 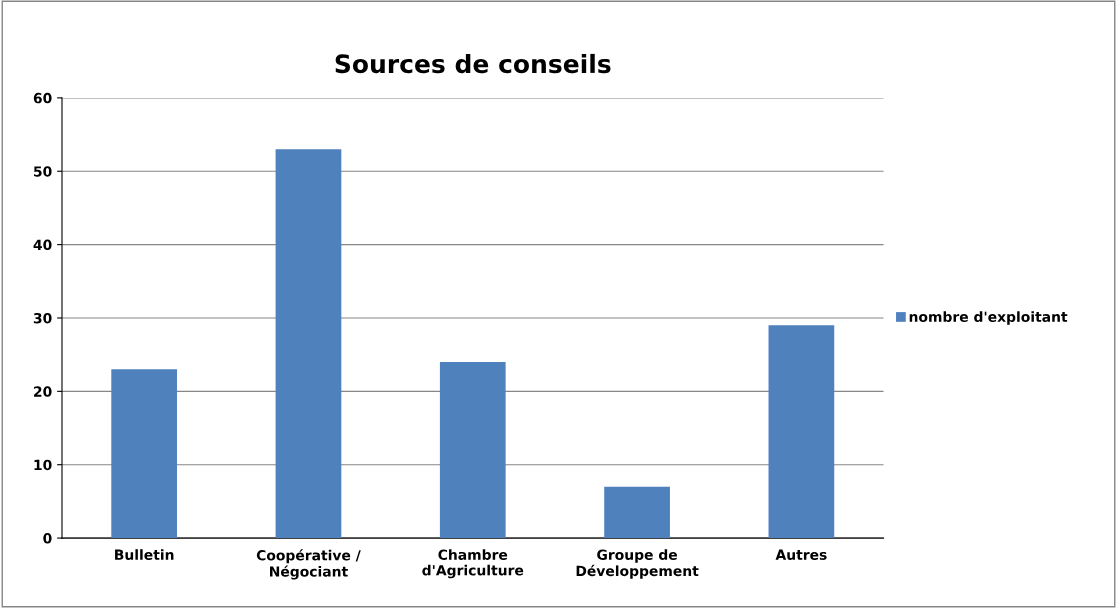 I want to click on chart-title: Sources de conseils, so click(x=473, y=63).